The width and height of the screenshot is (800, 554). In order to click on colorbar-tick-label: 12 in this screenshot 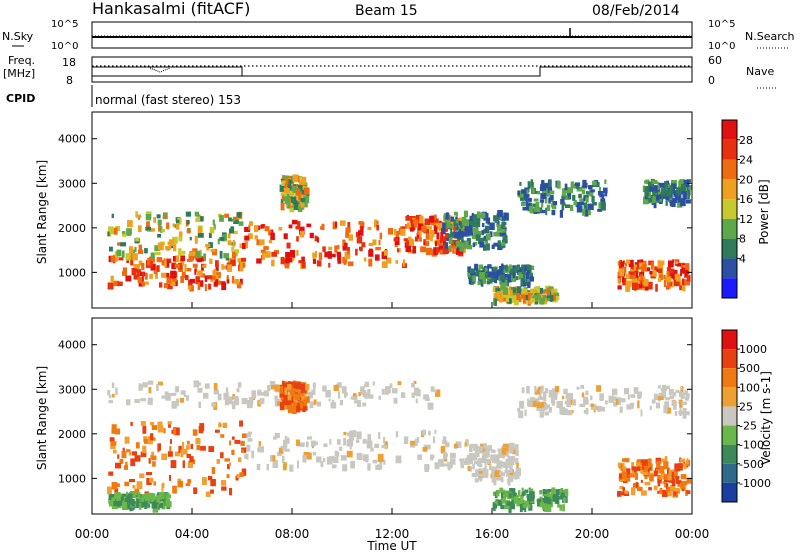, I will do `click(746, 219)`.